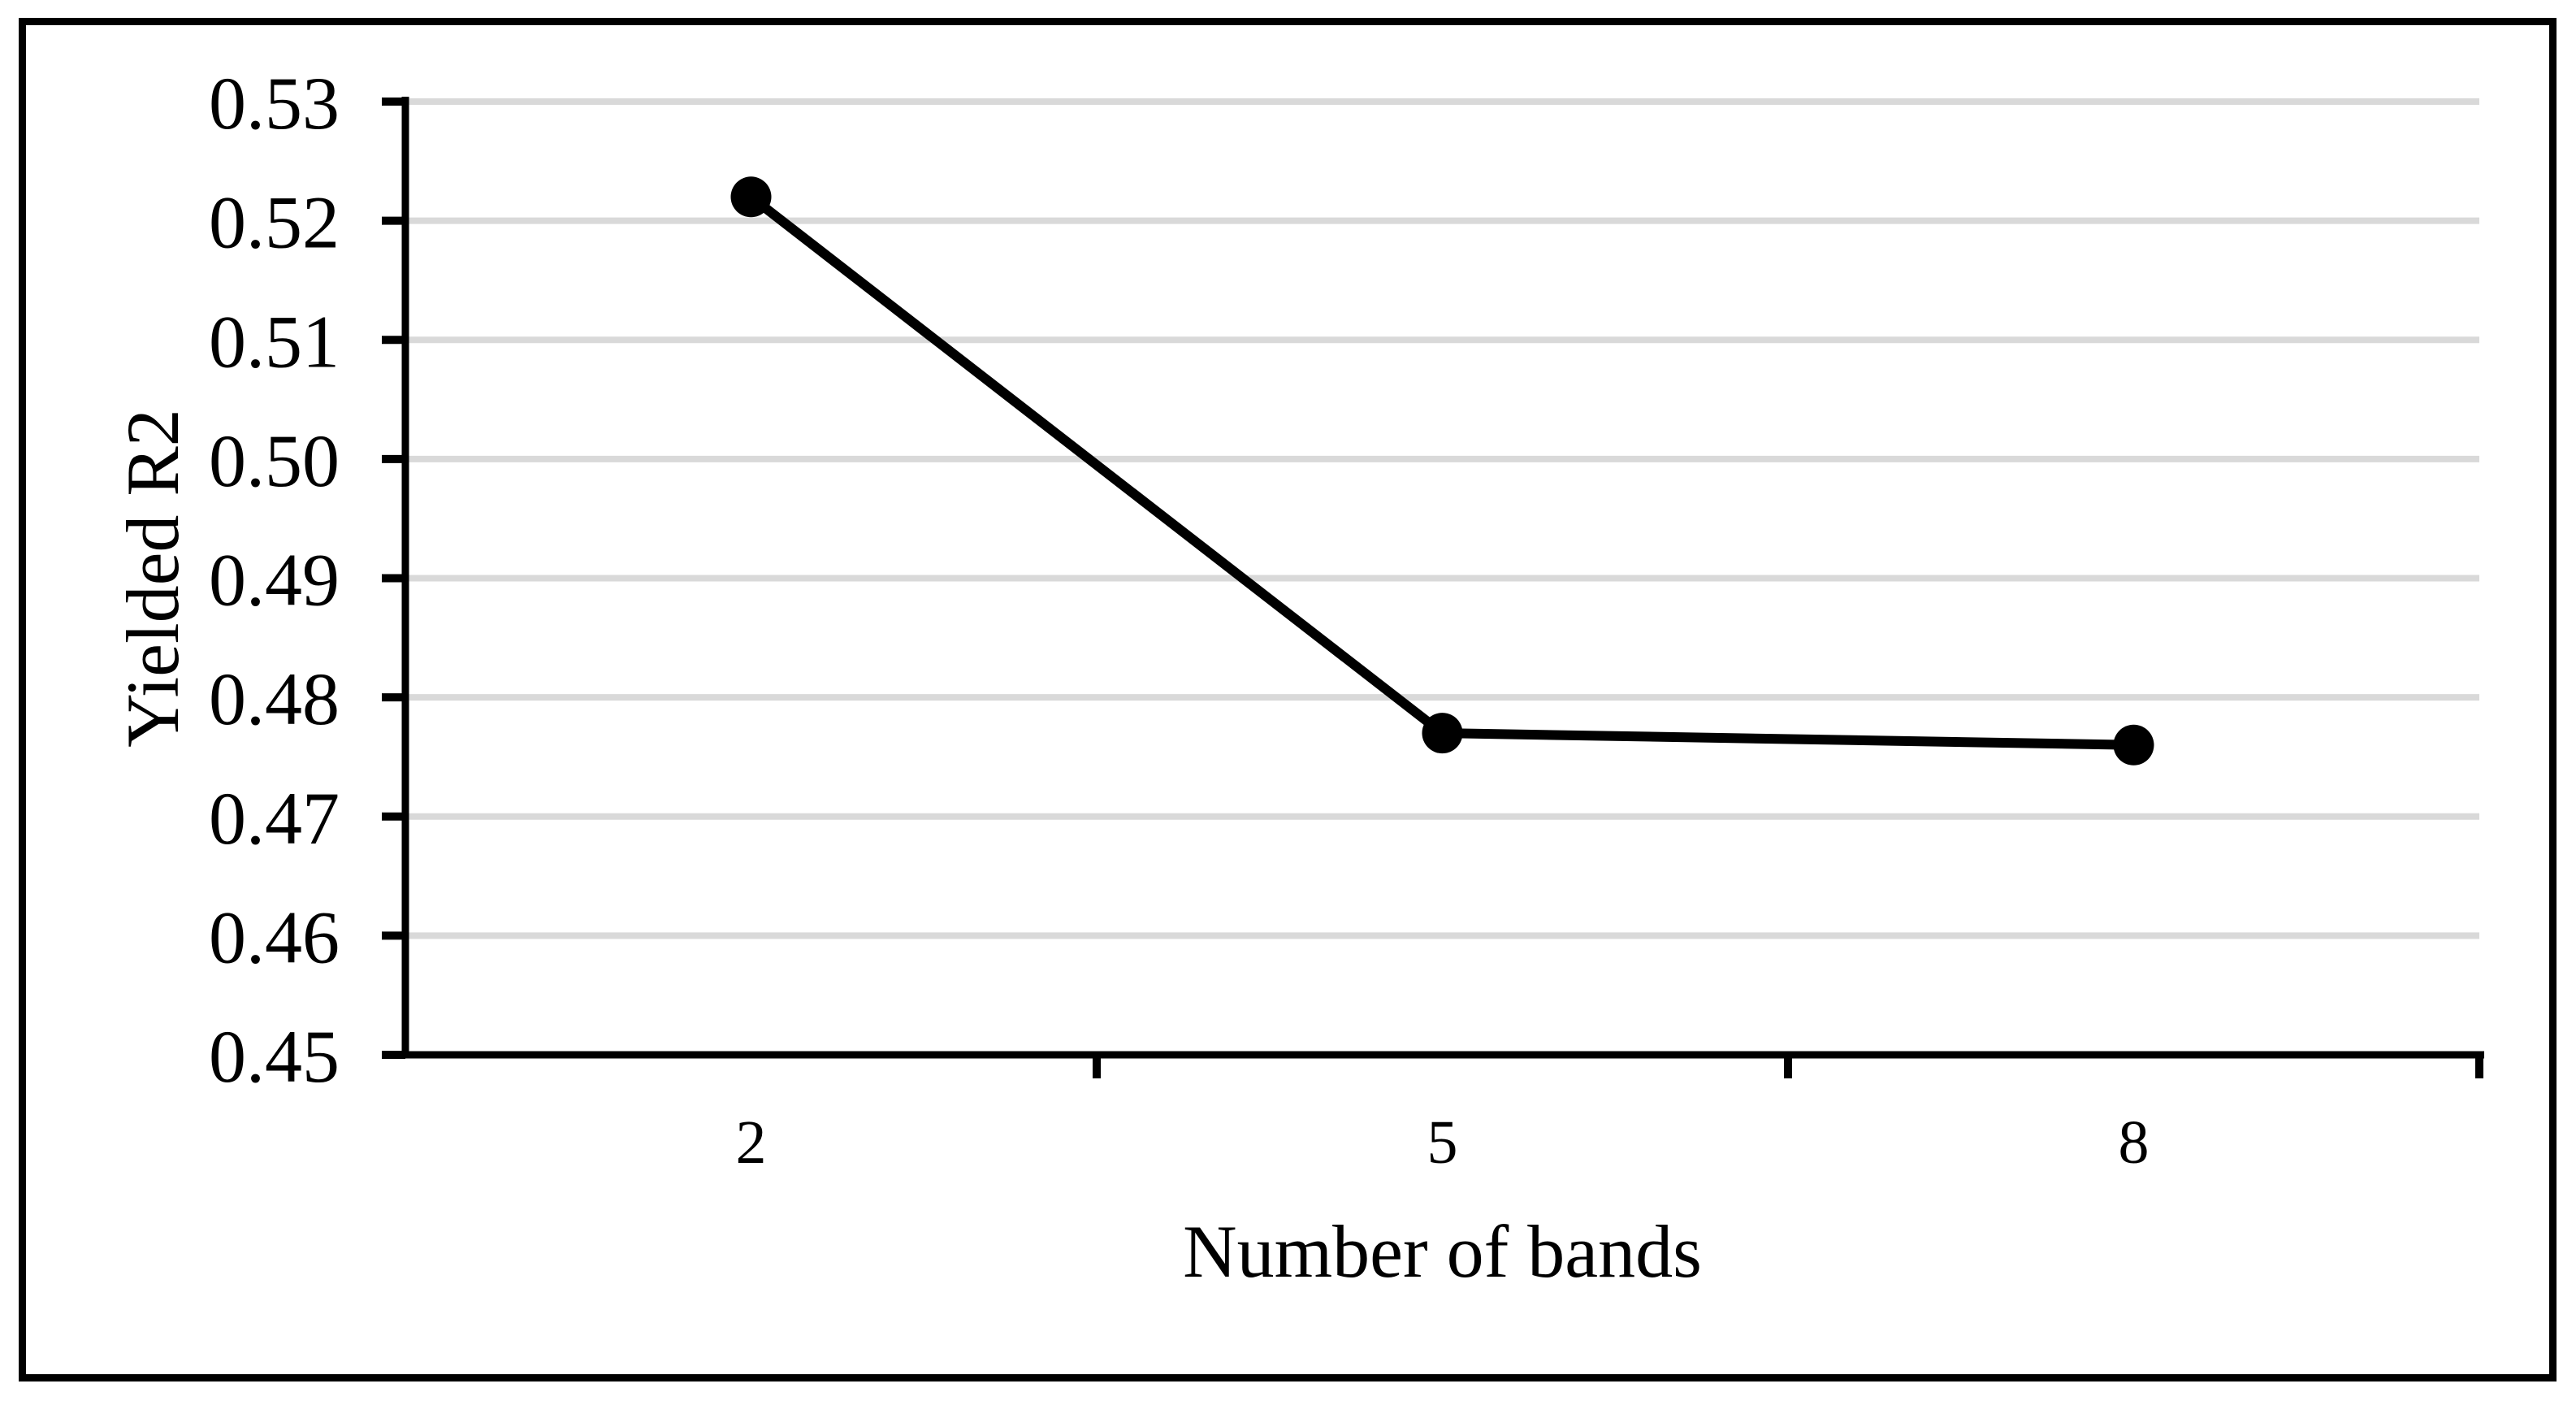 The width and height of the screenshot is (2576, 1401). What do you see at coordinates (274, 580) in the screenshot?
I see `y-tick-label: 0.49` at bounding box center [274, 580].